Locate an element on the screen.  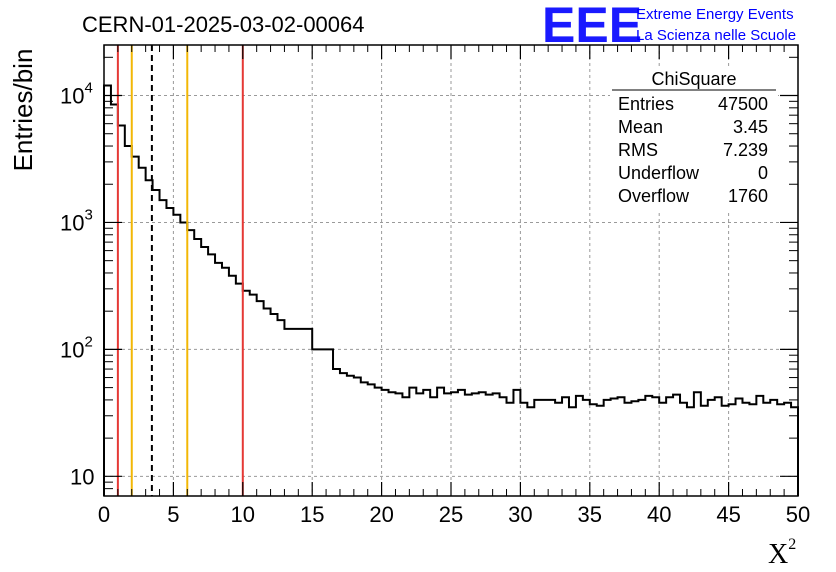
y-tick-labels: 10 10² 10³ 10⁴ is located at coordinates (77, 285).